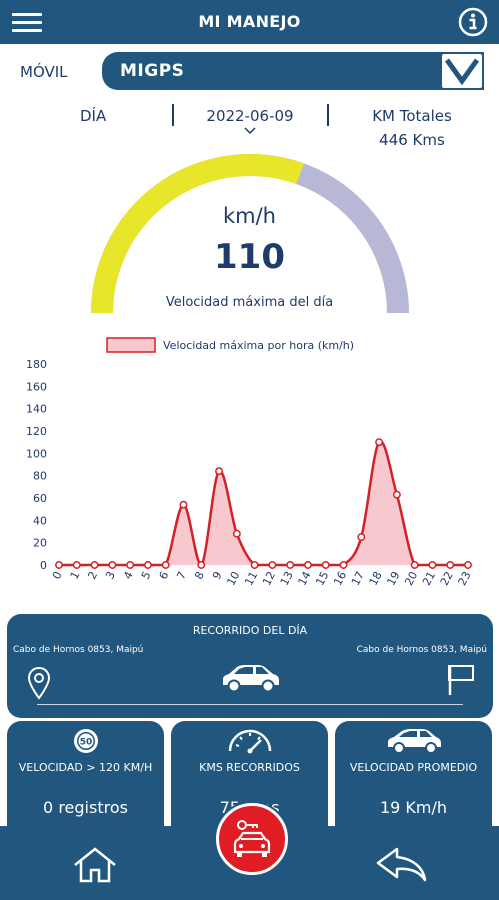  Describe the element at coordinates (293, 71) in the screenshot. I see `vehicle-select: MIGPS` at that location.